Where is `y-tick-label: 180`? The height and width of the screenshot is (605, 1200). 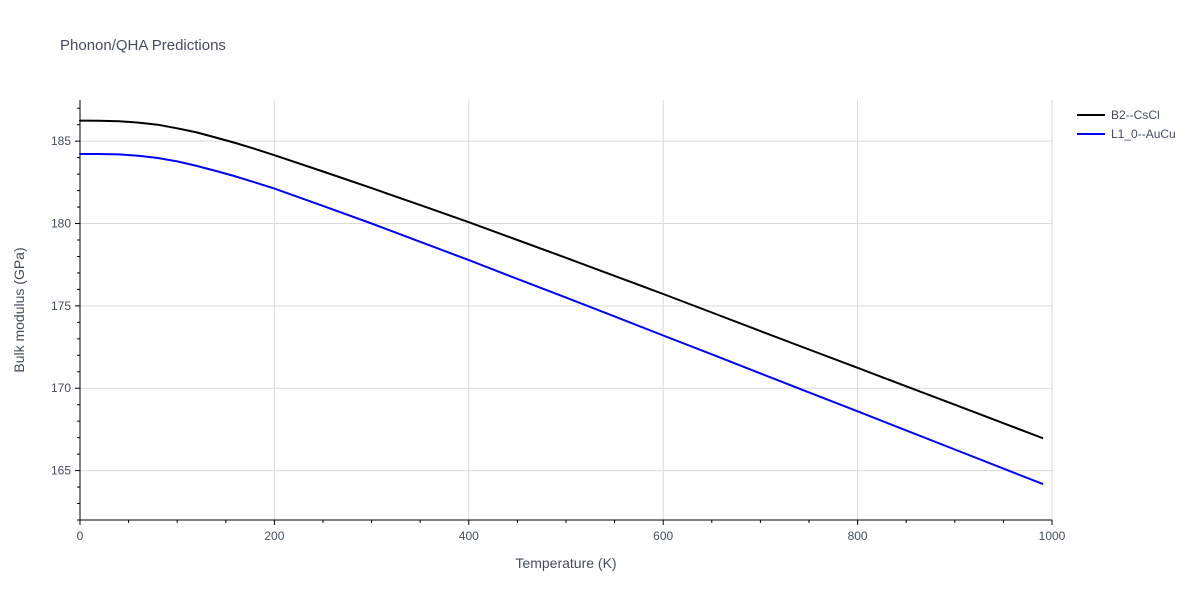
y-tick-label: 180 is located at coordinates (61, 224).